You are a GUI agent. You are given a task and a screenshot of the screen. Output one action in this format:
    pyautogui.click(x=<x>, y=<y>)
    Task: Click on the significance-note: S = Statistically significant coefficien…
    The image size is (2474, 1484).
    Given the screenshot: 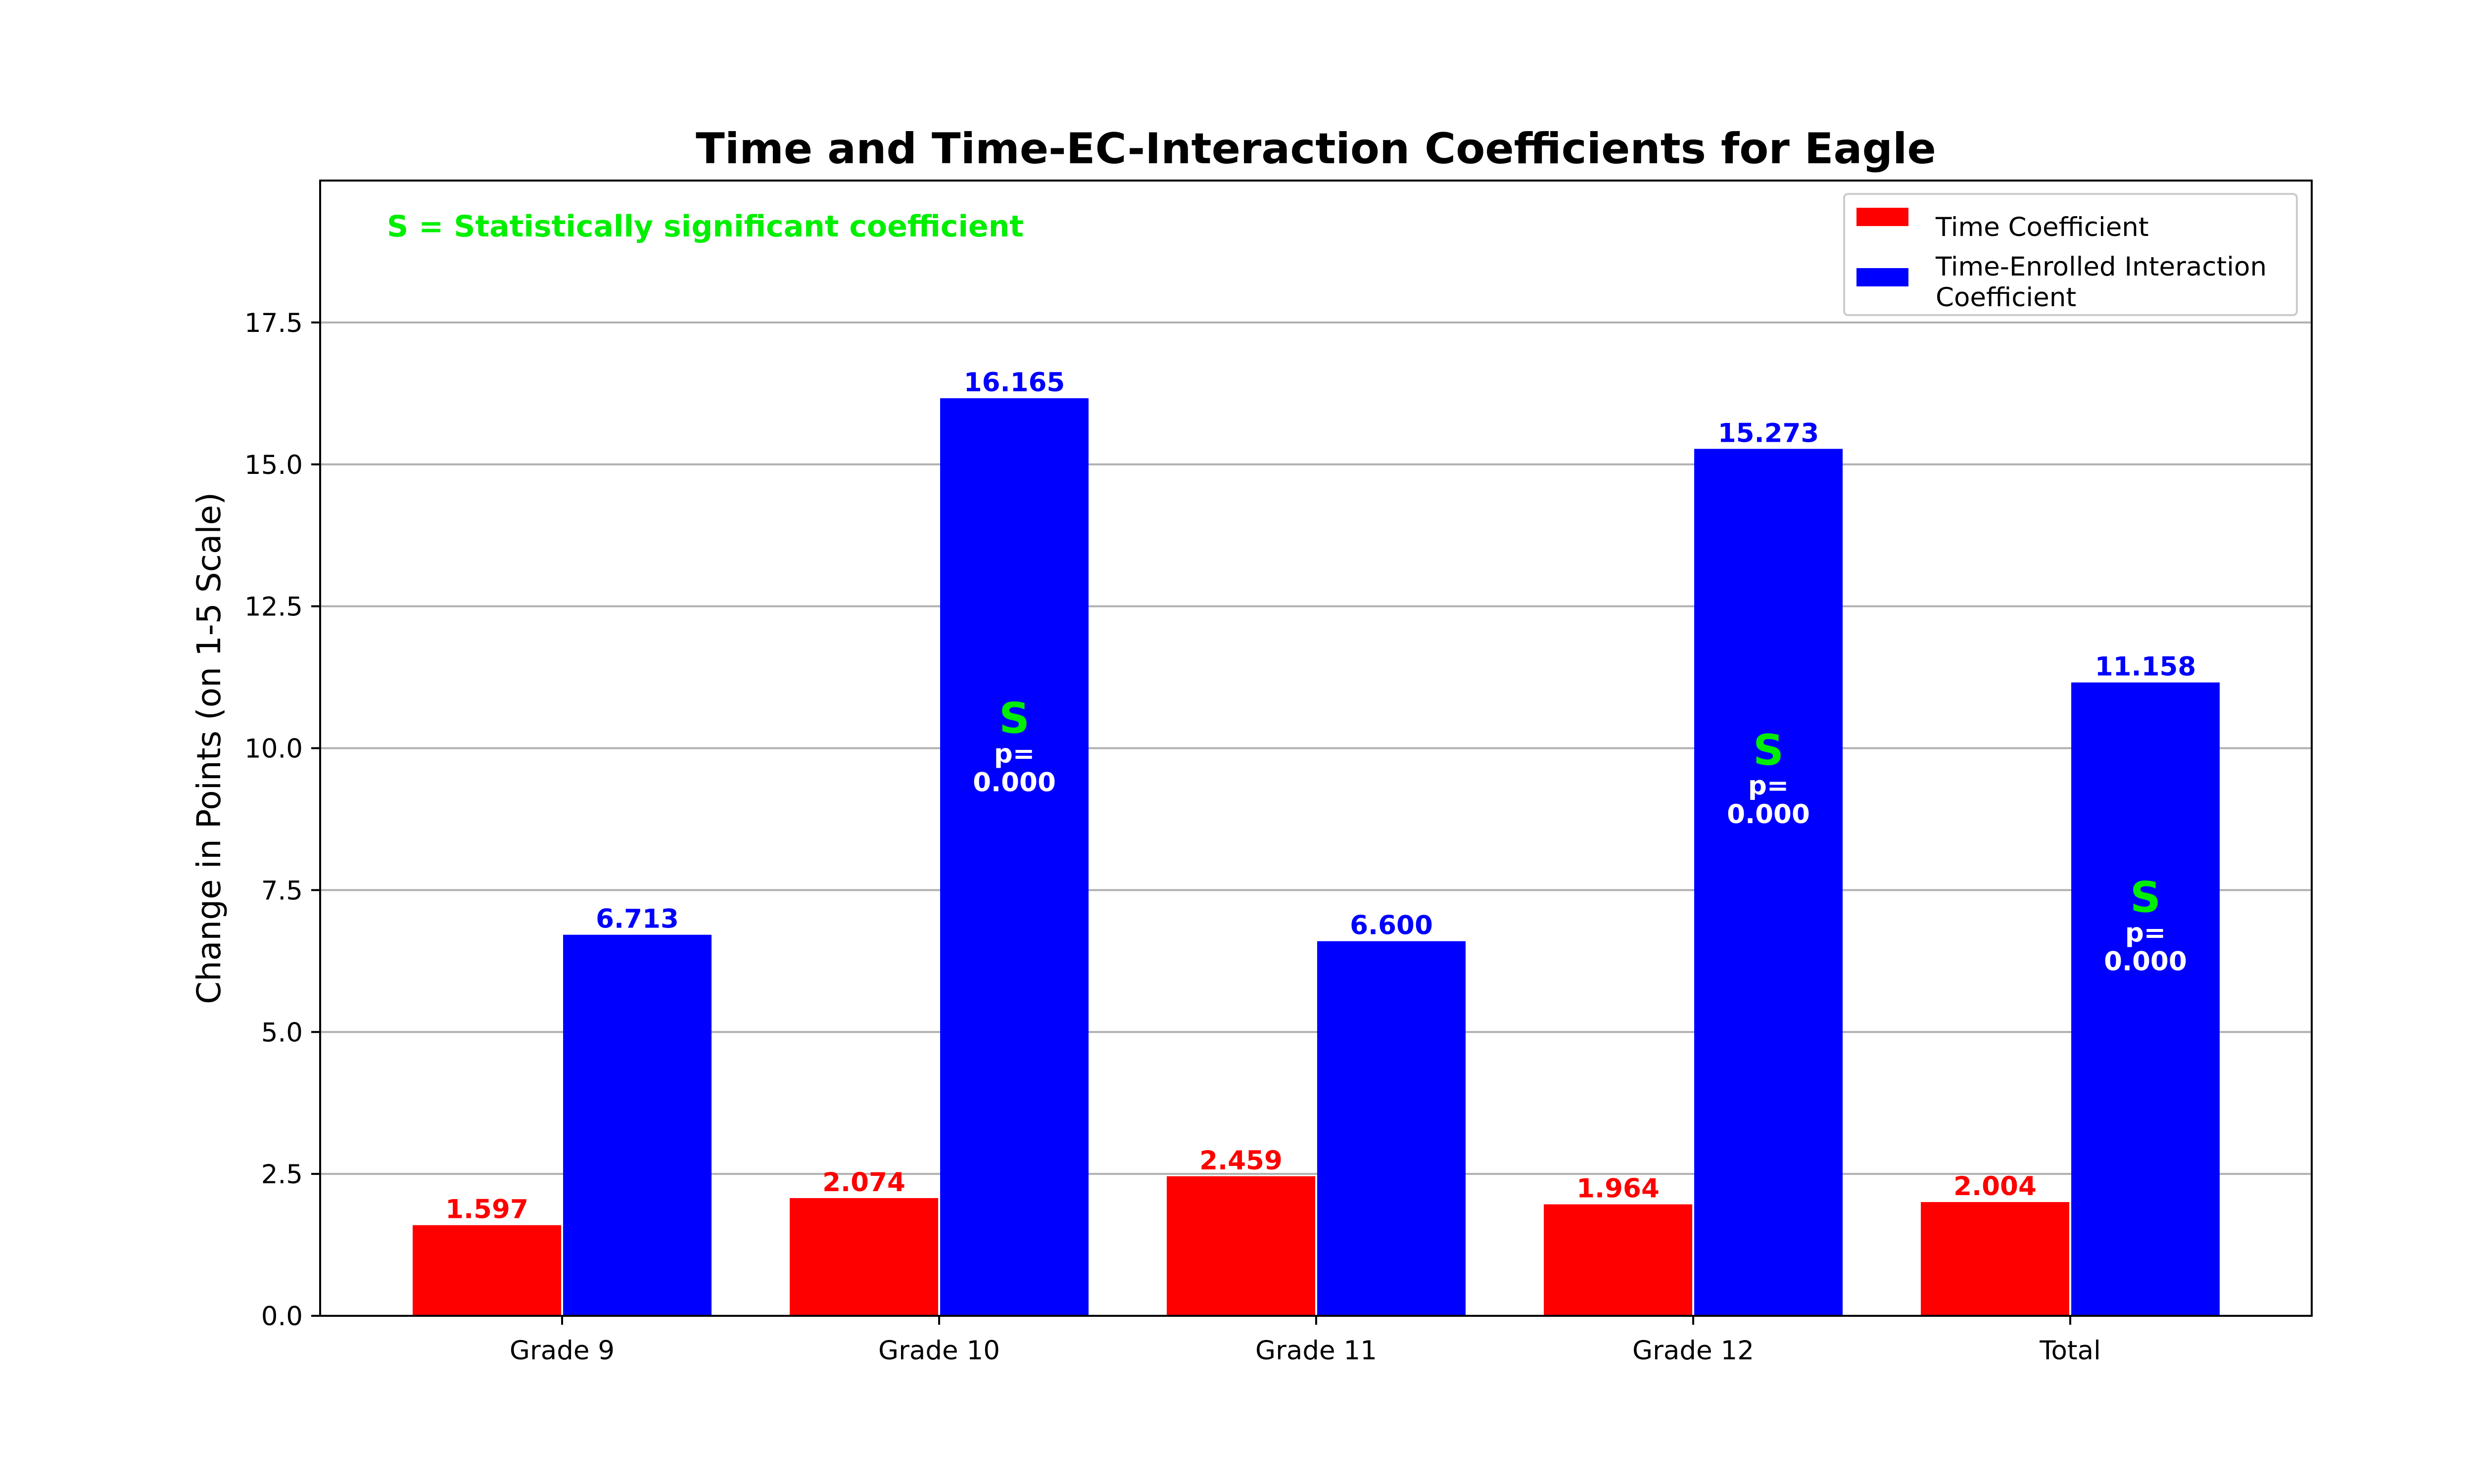 What is the action you would take?
    pyautogui.click(x=706, y=226)
    